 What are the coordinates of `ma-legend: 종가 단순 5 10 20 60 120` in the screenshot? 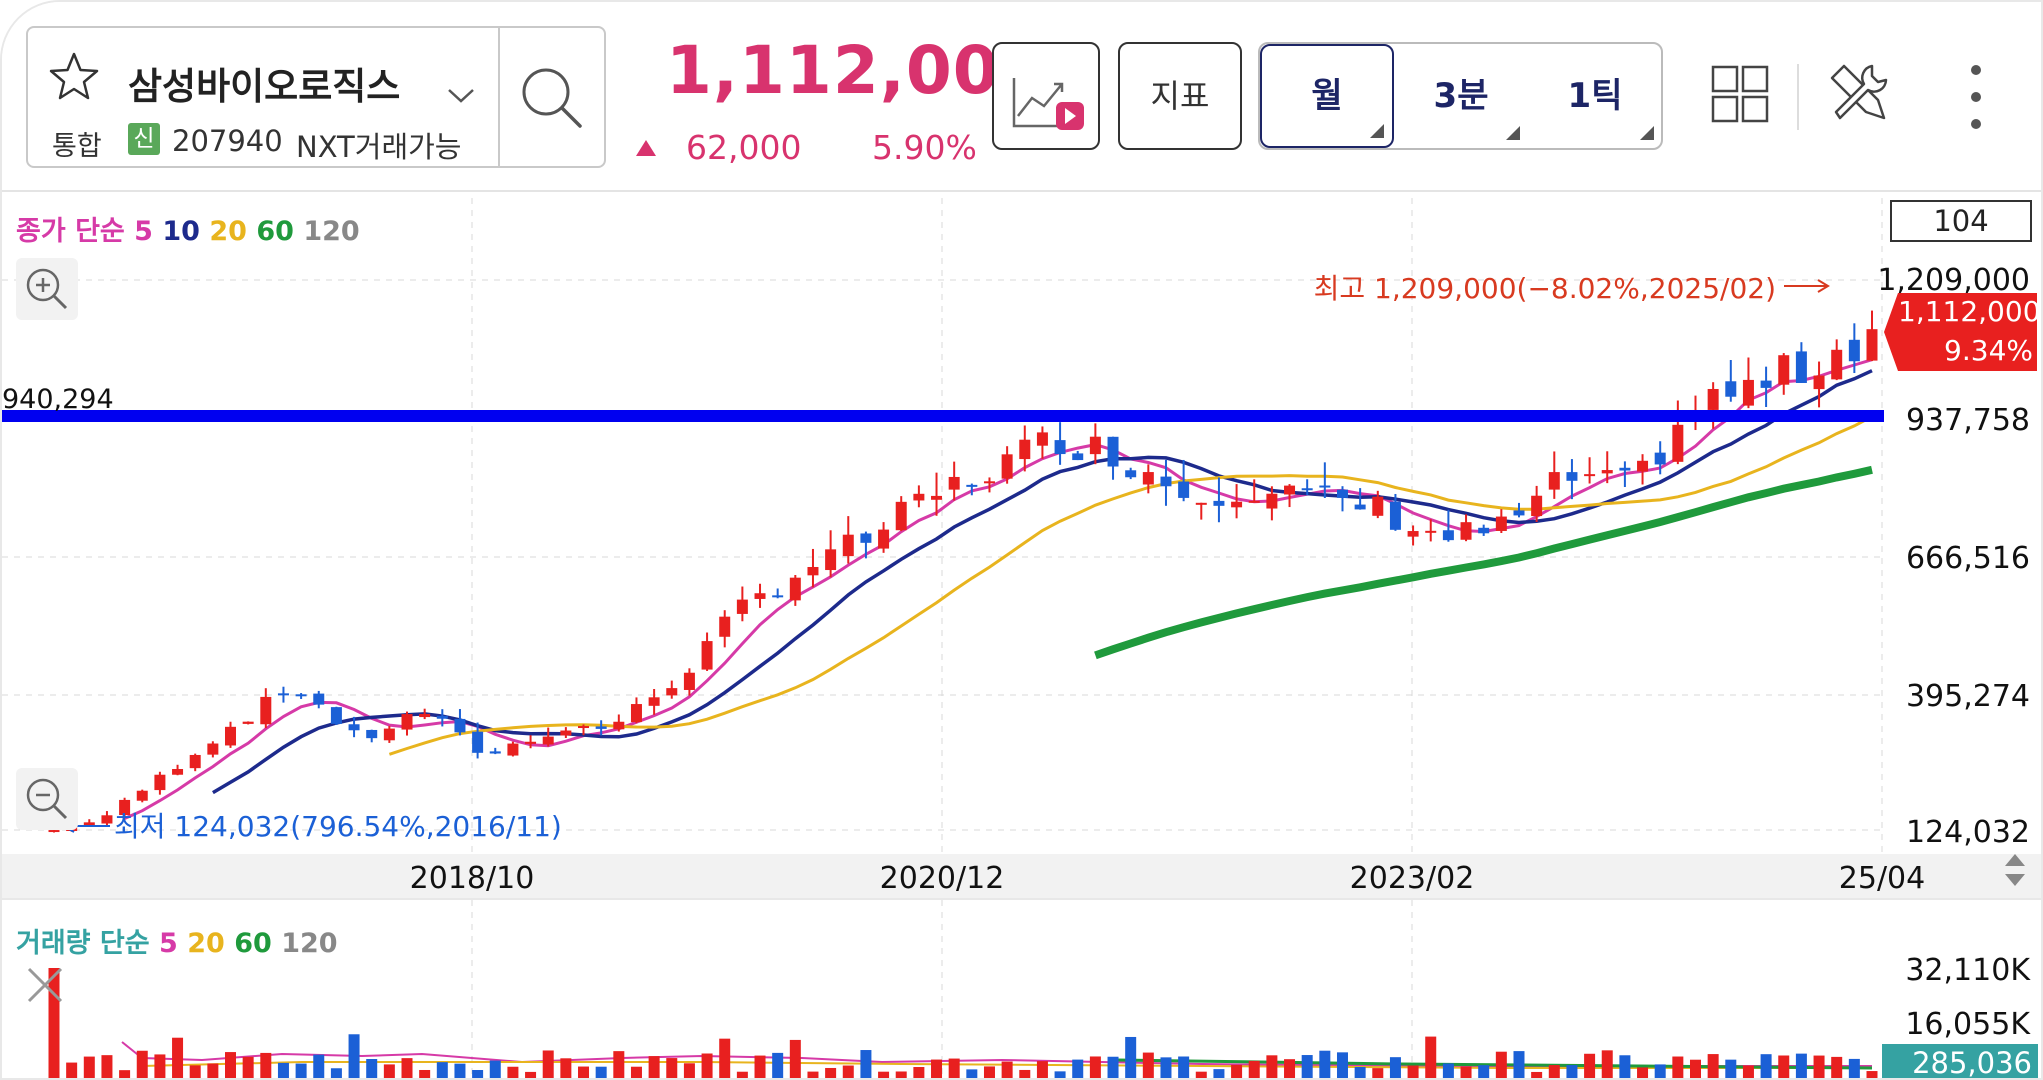 It's located at (188, 228).